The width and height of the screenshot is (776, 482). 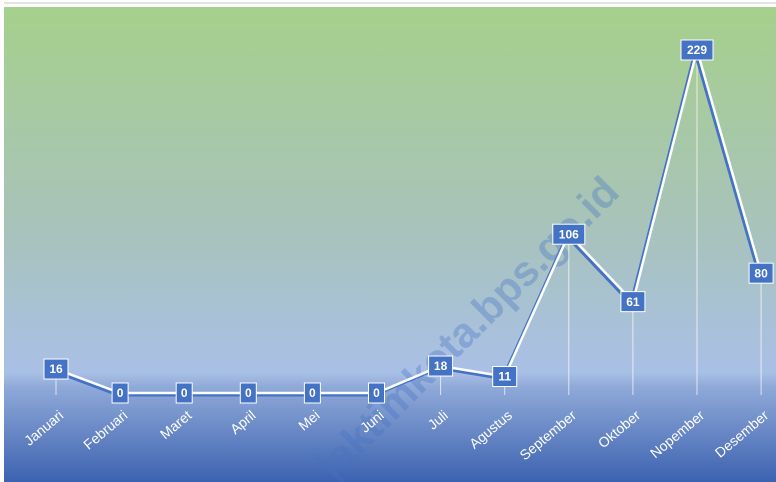 I want to click on data-label: 106, so click(x=569, y=234).